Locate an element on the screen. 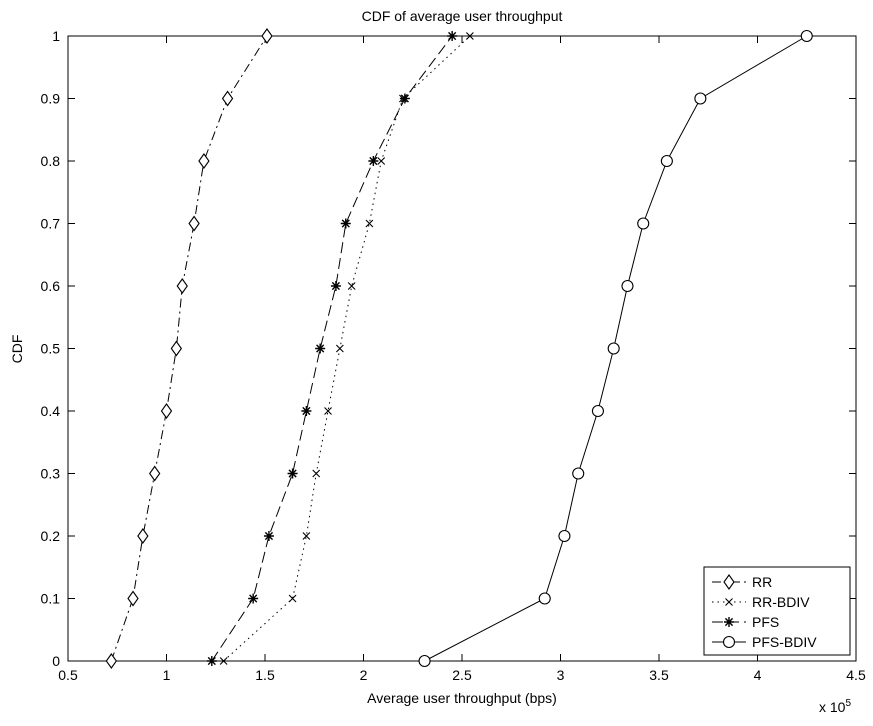 This screenshot has height=726, width=873. x-tick-label: 1 is located at coordinates (167, 675).